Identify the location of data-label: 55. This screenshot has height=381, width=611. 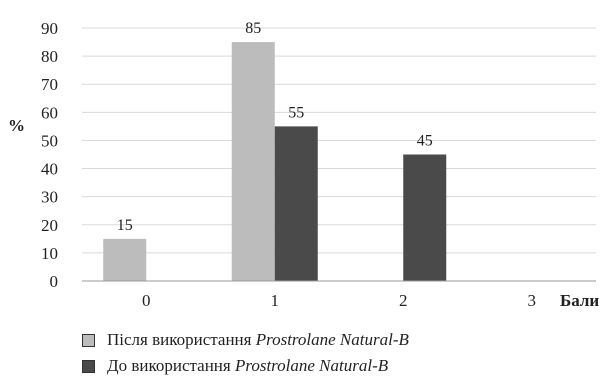
(296, 112).